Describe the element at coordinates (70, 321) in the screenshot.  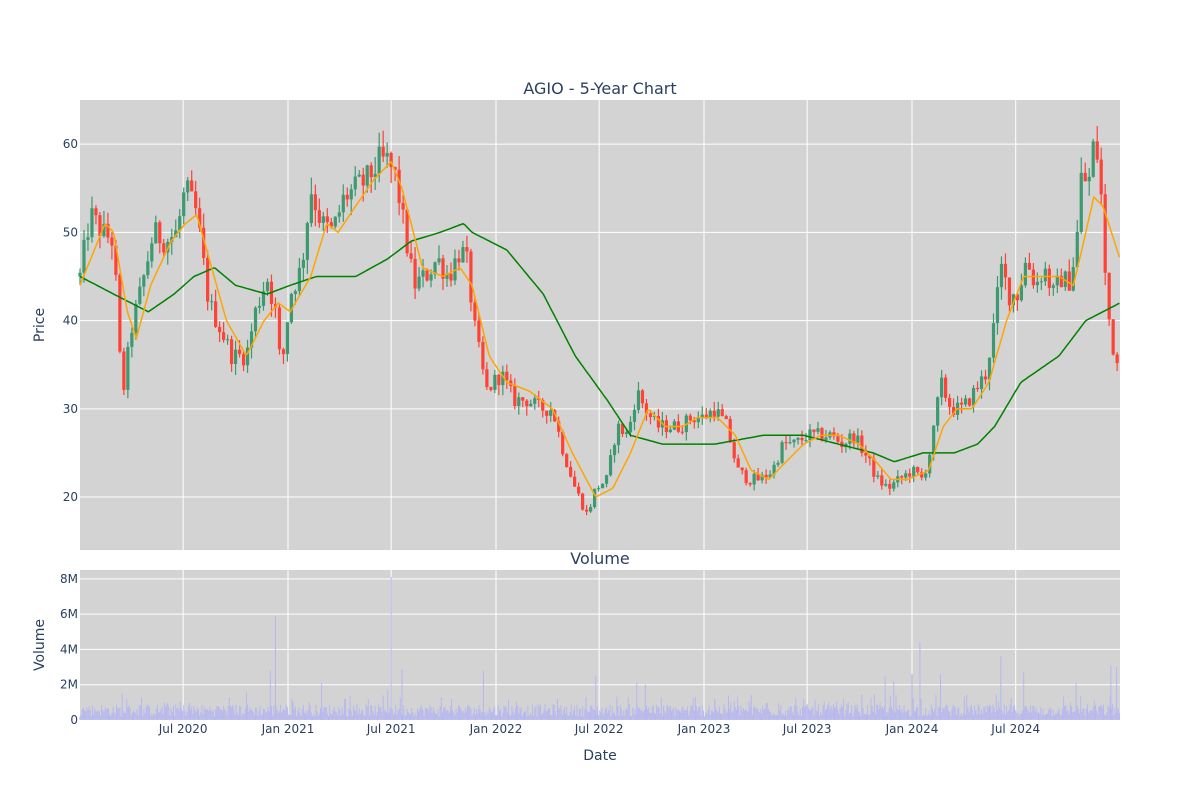
I see `price-y-tick-label: 40` at that location.